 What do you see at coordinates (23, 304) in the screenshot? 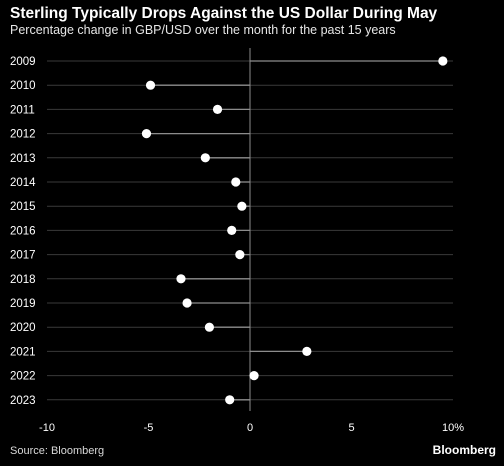
I see `year-label-2019: 2019` at bounding box center [23, 304].